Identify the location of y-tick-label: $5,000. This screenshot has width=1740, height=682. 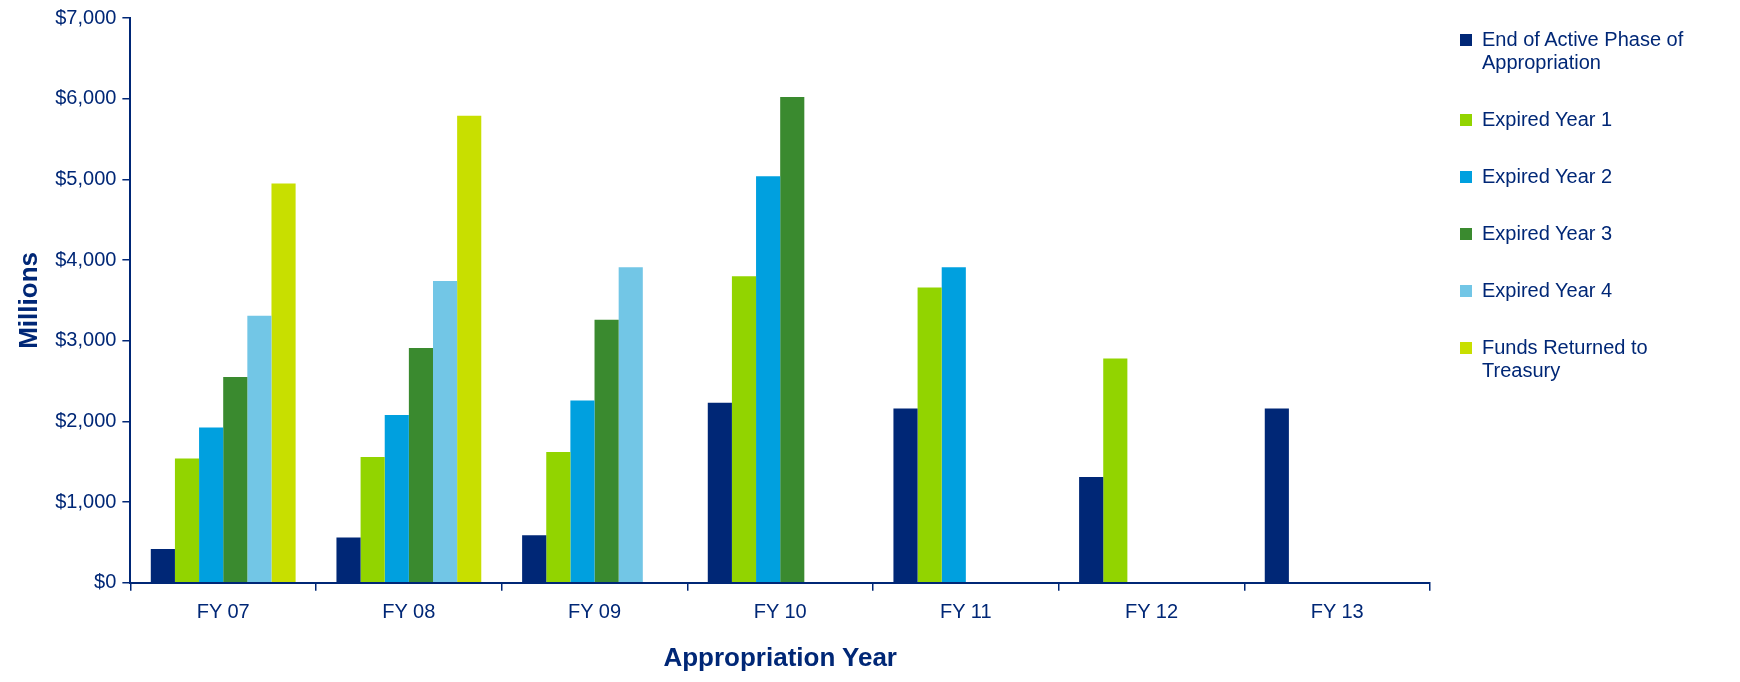
(86, 177).